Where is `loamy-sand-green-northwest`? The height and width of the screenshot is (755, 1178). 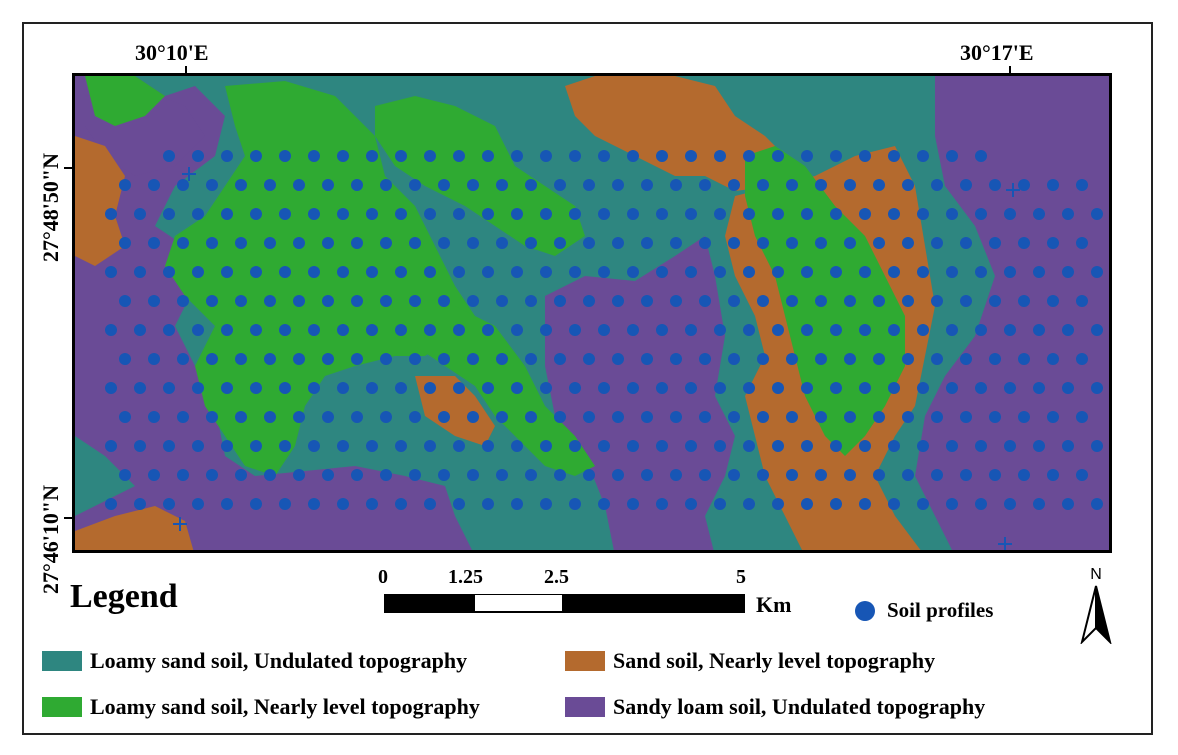 loamy-sand-green-northwest is located at coordinates (125, 101).